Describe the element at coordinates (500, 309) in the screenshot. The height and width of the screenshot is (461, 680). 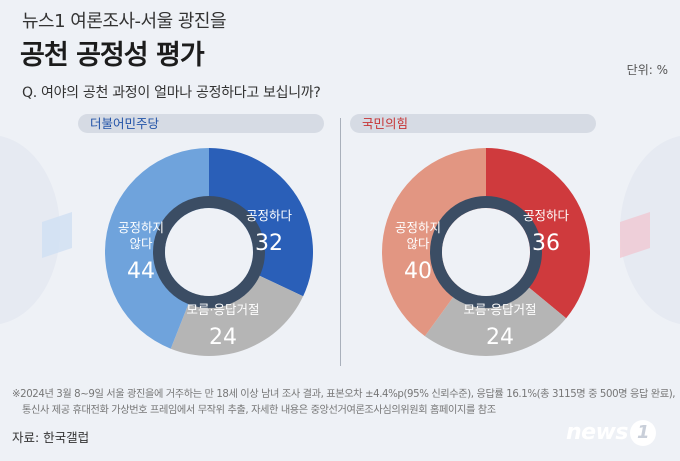
I see `category-label-1-no-answer: 모름·응답거절` at that location.